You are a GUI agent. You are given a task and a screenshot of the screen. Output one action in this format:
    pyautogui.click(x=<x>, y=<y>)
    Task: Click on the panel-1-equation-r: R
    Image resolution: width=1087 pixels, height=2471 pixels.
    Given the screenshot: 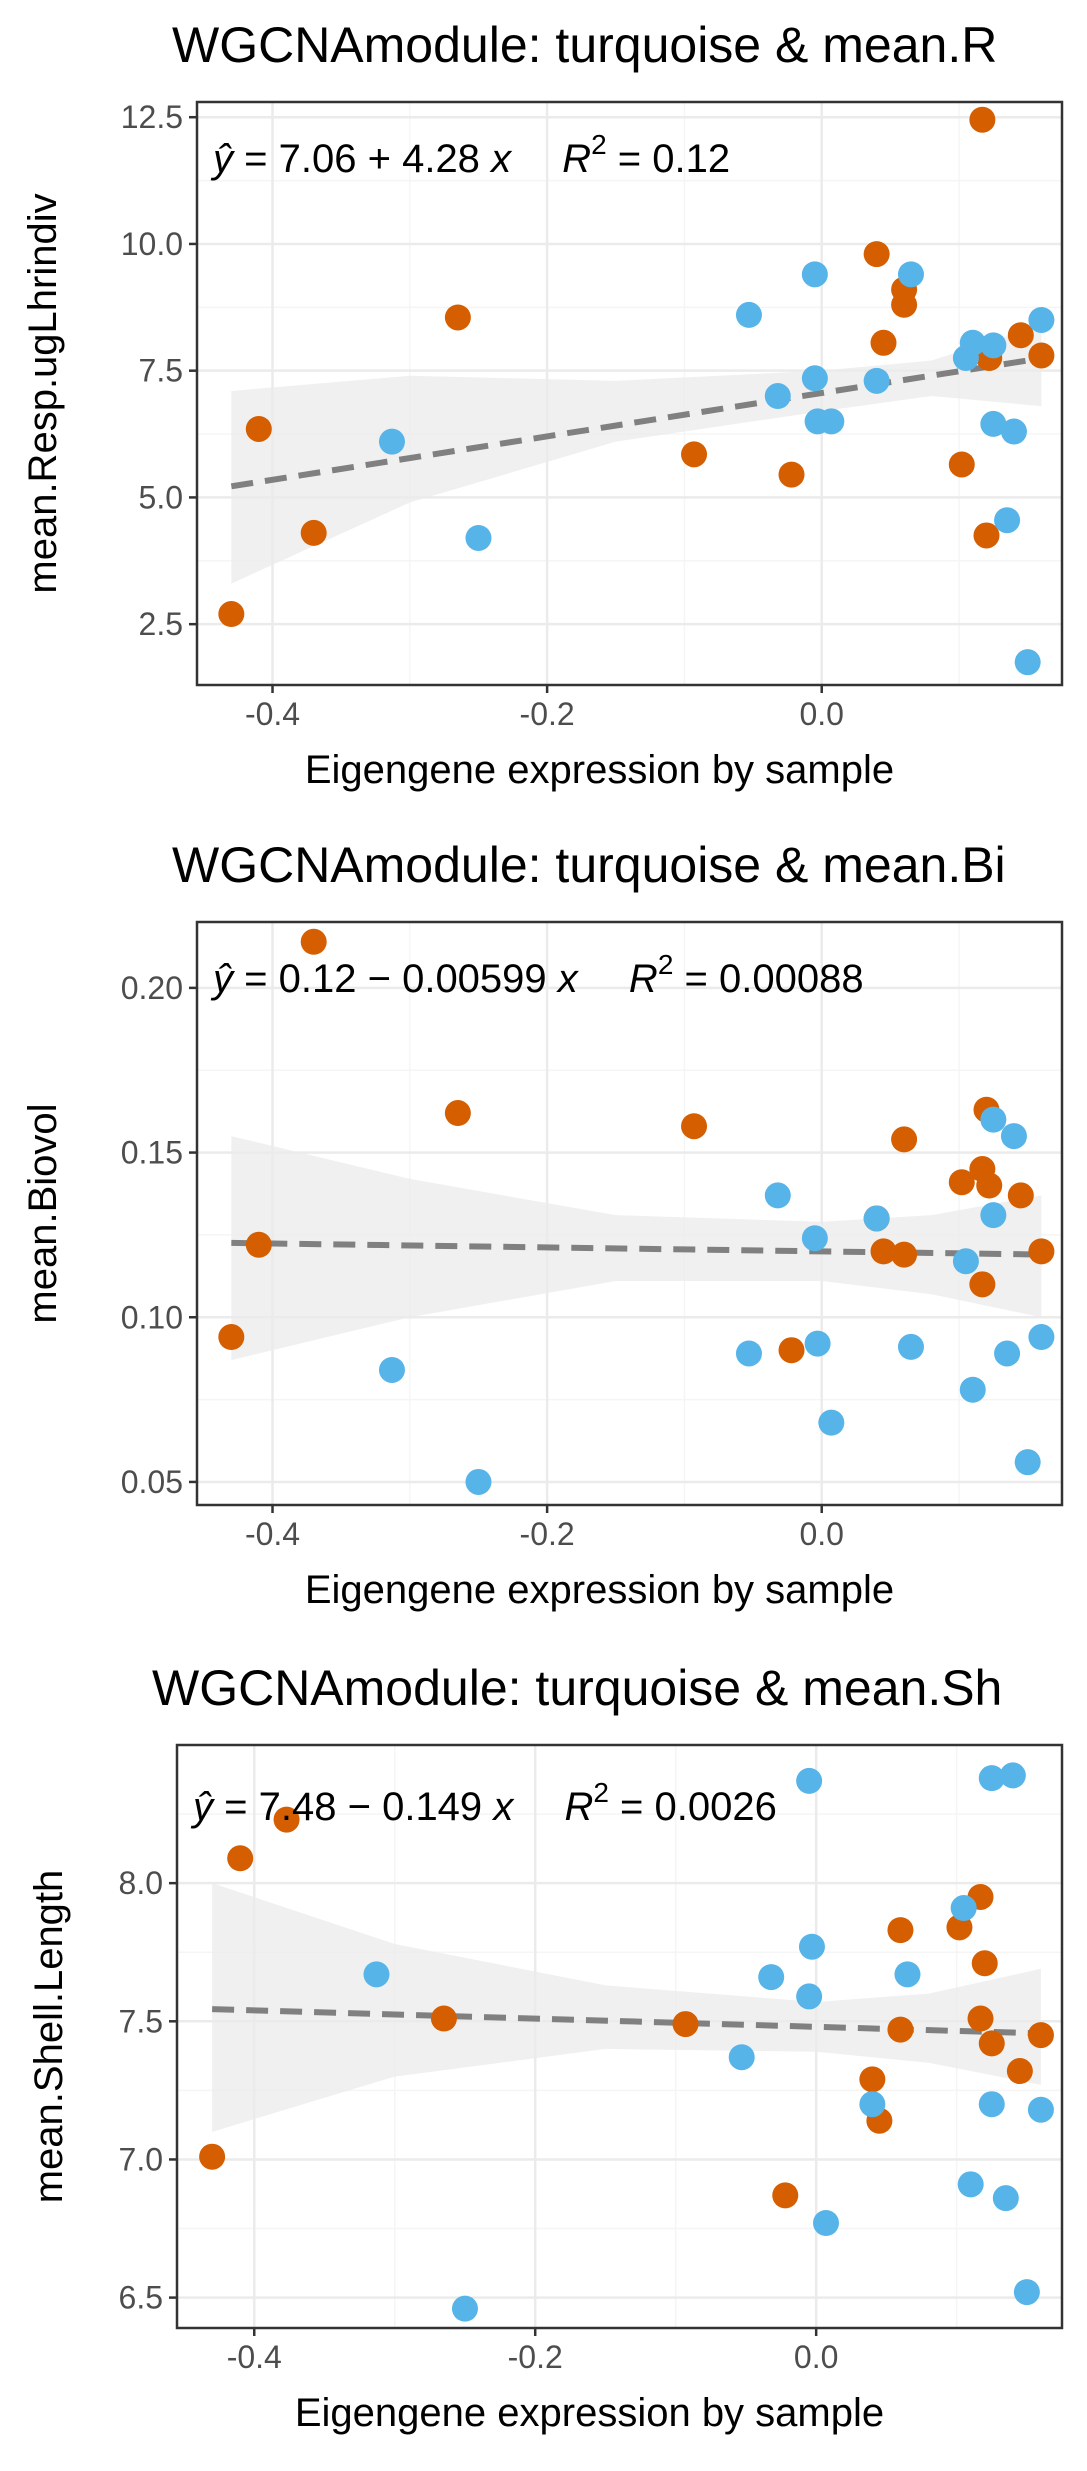 What is the action you would take?
    pyautogui.click(x=576, y=159)
    